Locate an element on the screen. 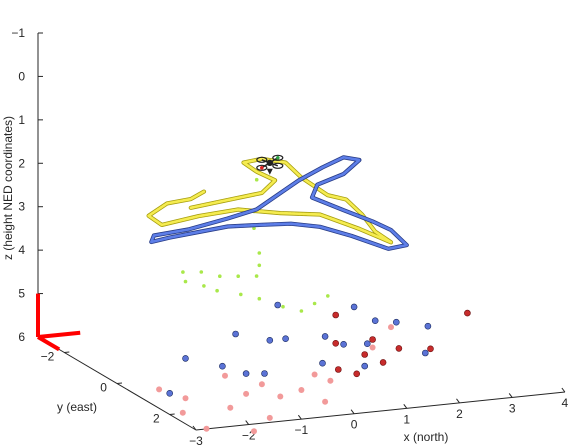 The width and height of the screenshot is (576, 446). y-axis-label: y (east) is located at coordinates (77, 407).